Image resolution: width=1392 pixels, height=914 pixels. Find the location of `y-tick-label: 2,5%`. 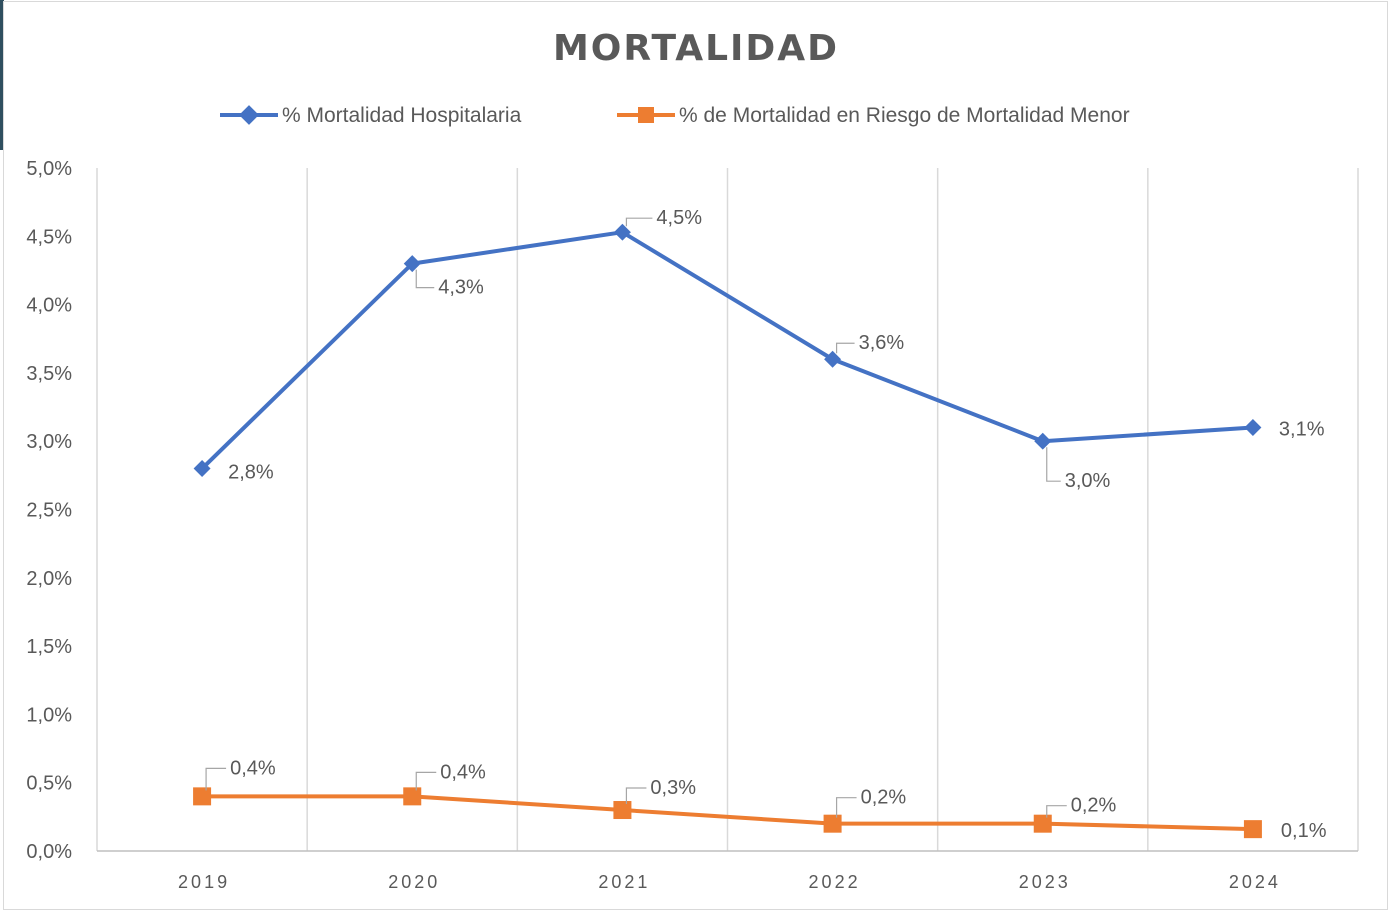

y-tick-label: 2,5% is located at coordinates (49, 511).